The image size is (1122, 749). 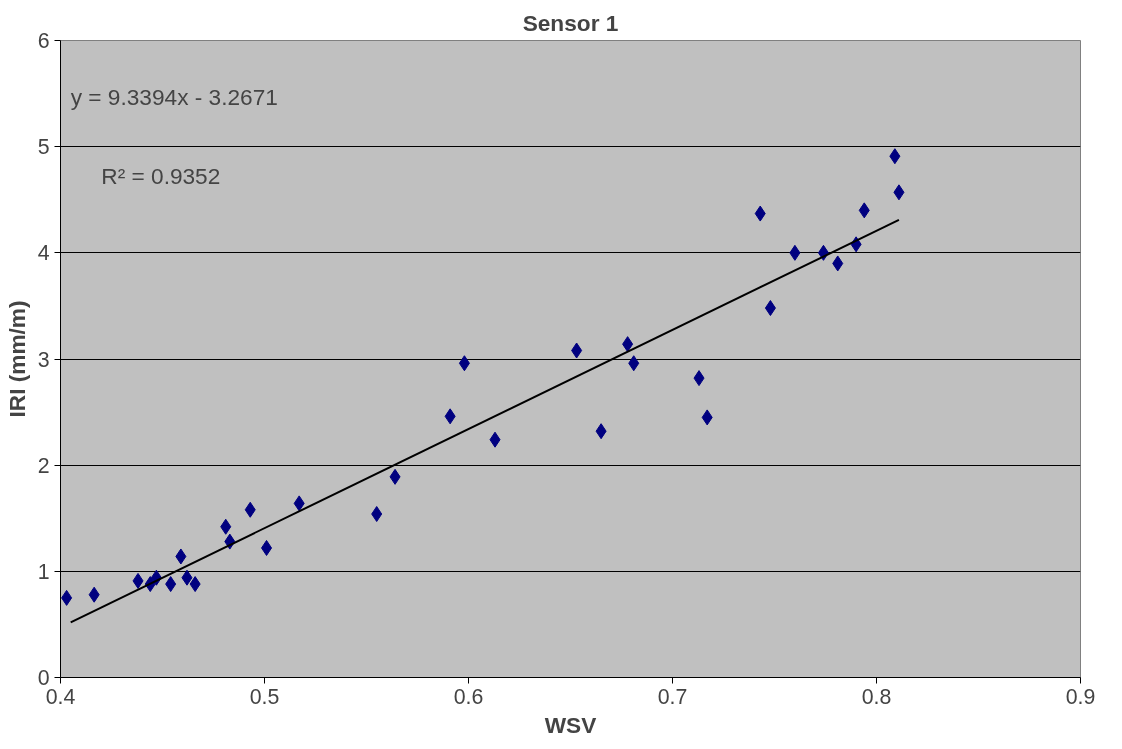 What do you see at coordinates (570, 724) in the screenshot?
I see `x-axis-title: WSV` at bounding box center [570, 724].